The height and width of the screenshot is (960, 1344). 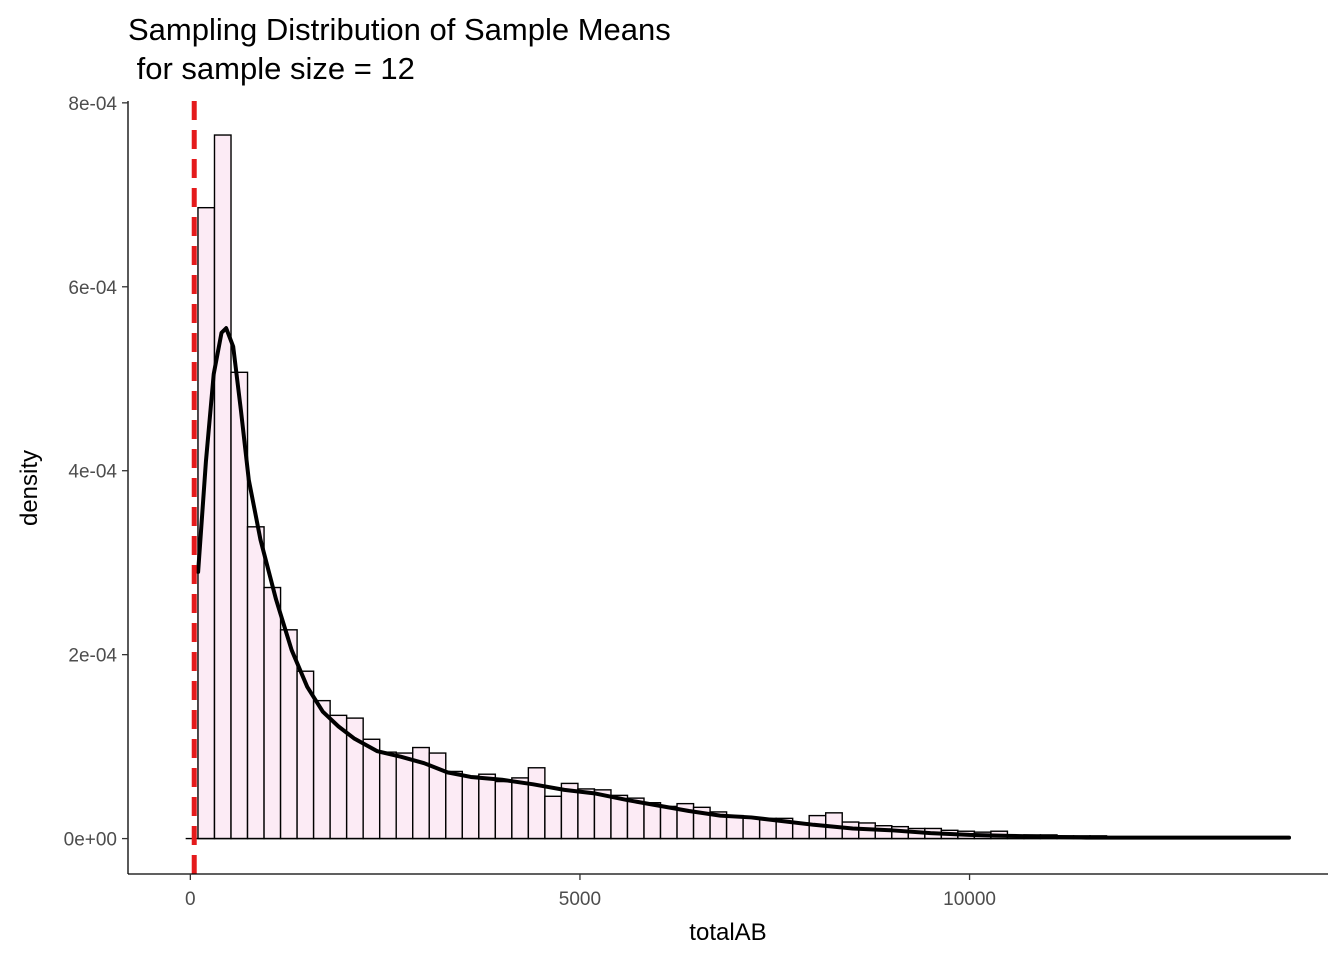 I want to click on x-axis-title: totalAB, so click(x=727, y=932).